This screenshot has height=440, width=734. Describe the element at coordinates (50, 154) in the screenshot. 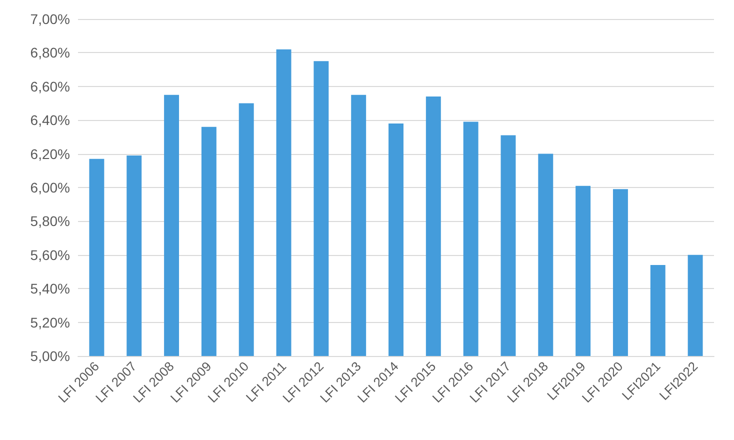

I see `y-tick-label: 6,20%` at that location.